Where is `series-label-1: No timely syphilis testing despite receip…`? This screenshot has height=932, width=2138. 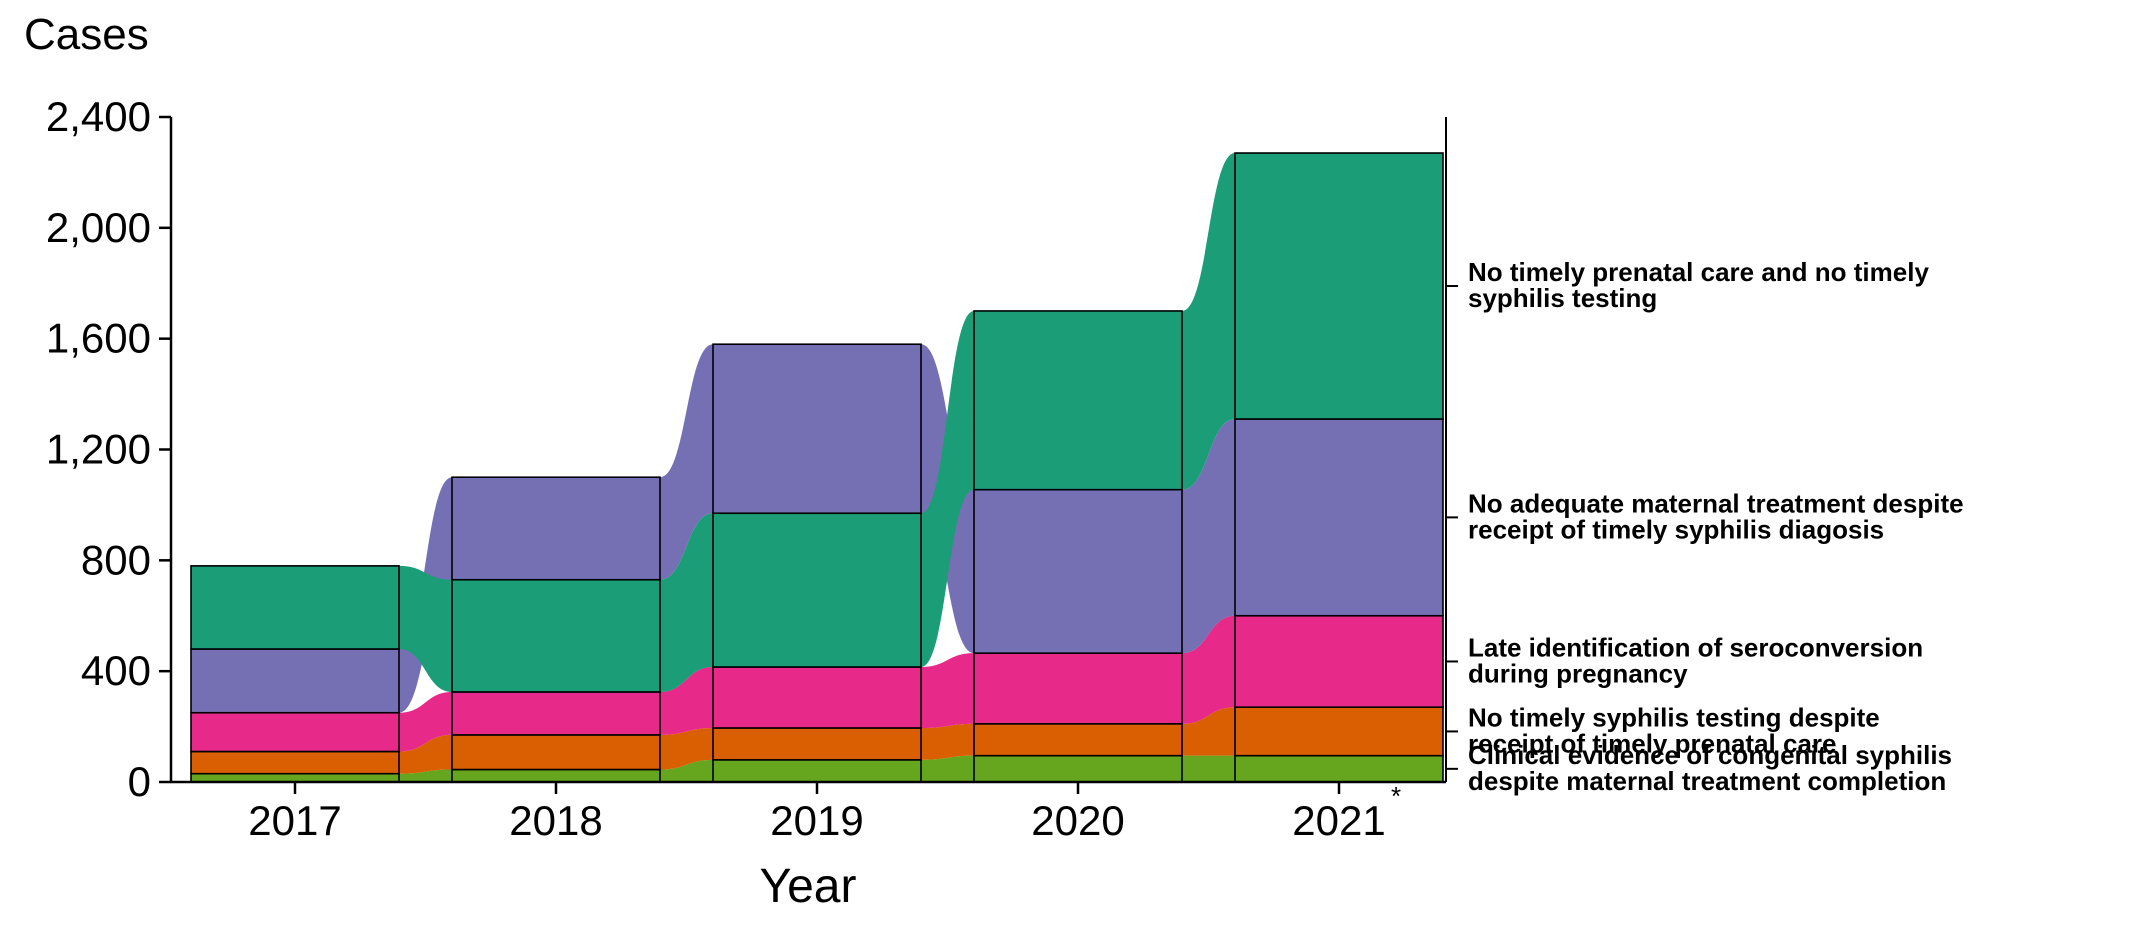 series-label-1: No timely syphilis testing despite receip… is located at coordinates (1674, 730).